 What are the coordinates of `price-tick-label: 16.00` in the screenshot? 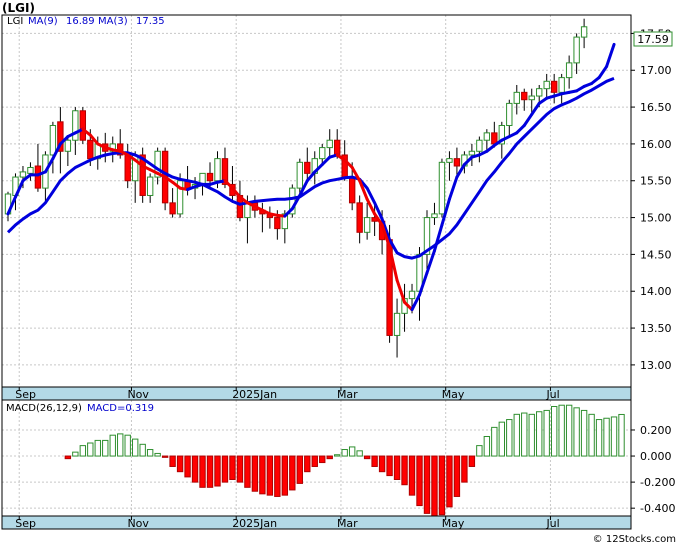 It's located at (656, 144).